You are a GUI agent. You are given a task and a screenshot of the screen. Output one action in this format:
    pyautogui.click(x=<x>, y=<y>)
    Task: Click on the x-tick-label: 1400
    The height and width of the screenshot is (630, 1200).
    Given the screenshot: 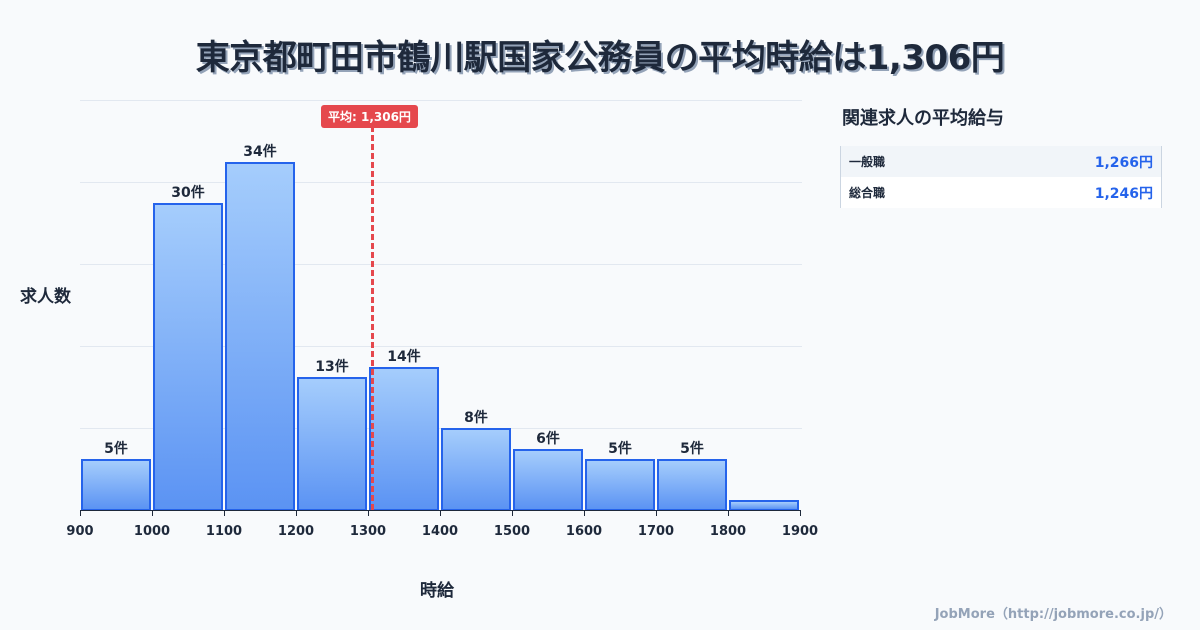 What is the action you would take?
    pyautogui.click(x=440, y=531)
    